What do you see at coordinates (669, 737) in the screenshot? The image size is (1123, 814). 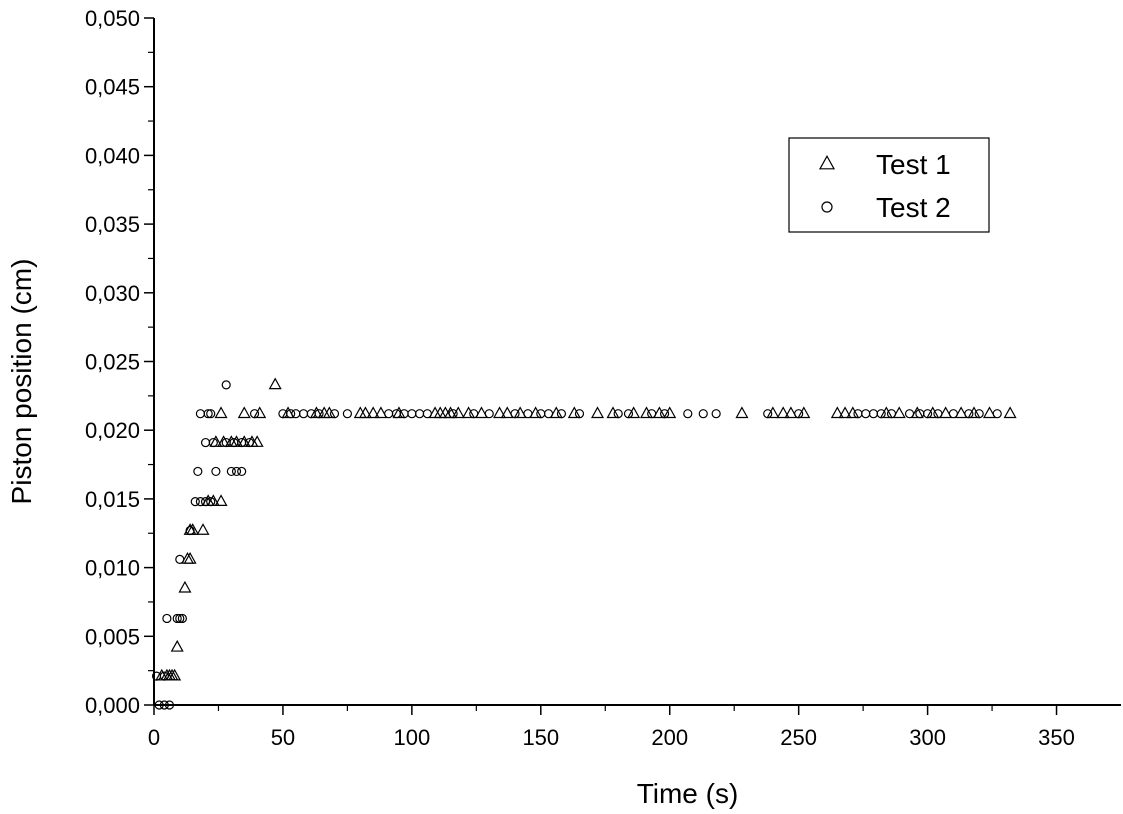 I see `x-tick-label: 200` at bounding box center [669, 737].